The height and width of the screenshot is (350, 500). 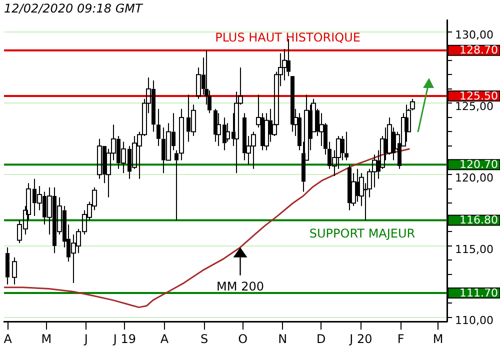 I want to click on ref-line-label: 125.50, so click(x=479, y=95).